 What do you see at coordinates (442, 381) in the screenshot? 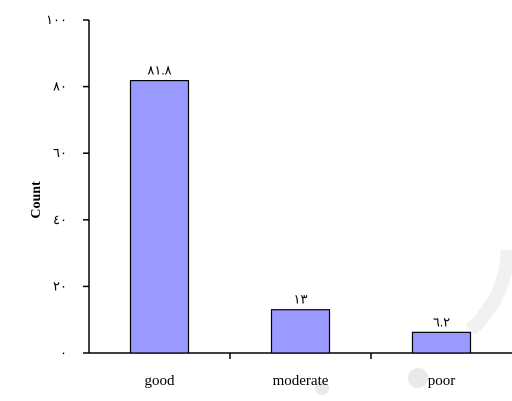
I see `x-tick-label-poor: poor` at bounding box center [442, 381].